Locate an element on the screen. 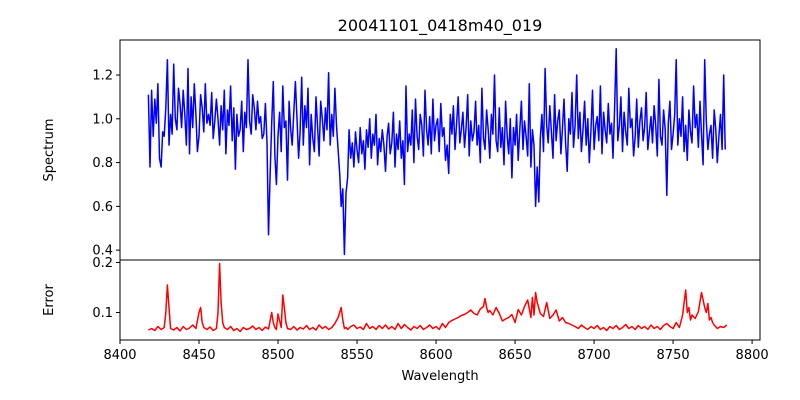  x-tick-label: 8500 is located at coordinates (277, 355).